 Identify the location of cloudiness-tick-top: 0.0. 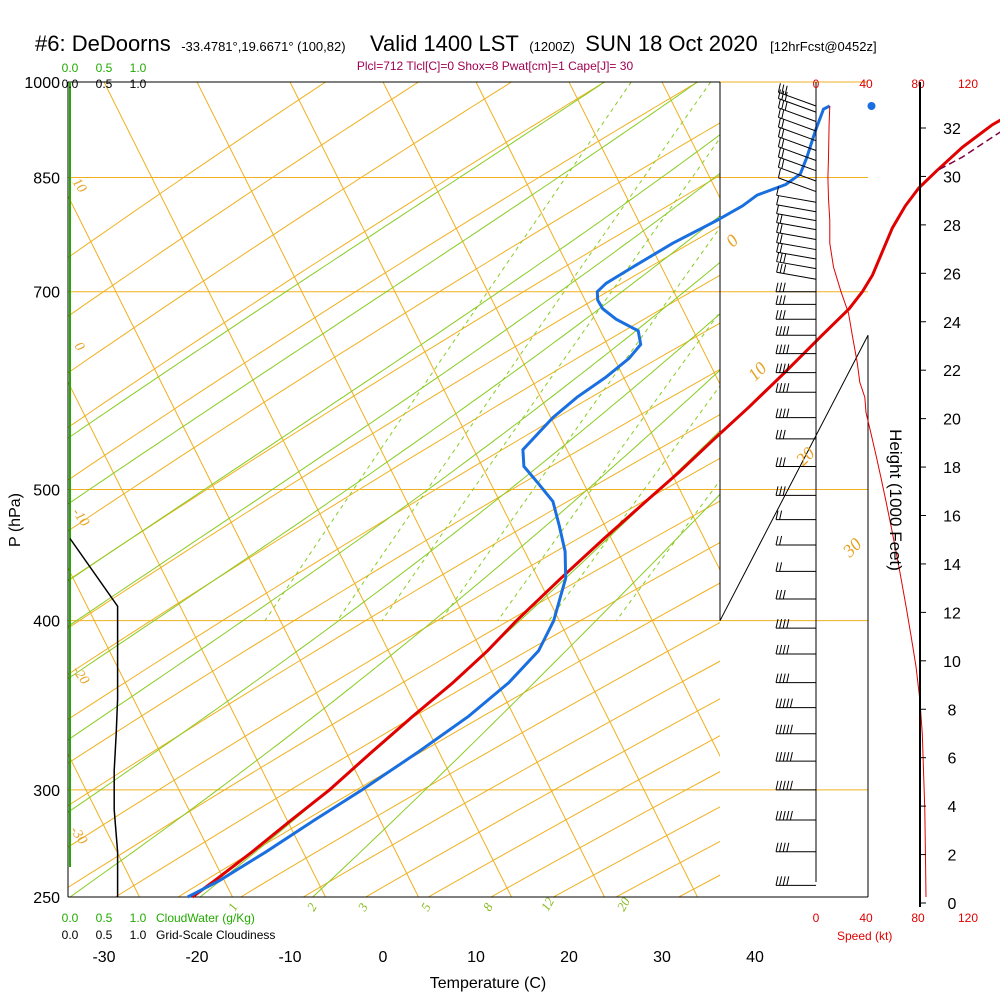
(70, 84).